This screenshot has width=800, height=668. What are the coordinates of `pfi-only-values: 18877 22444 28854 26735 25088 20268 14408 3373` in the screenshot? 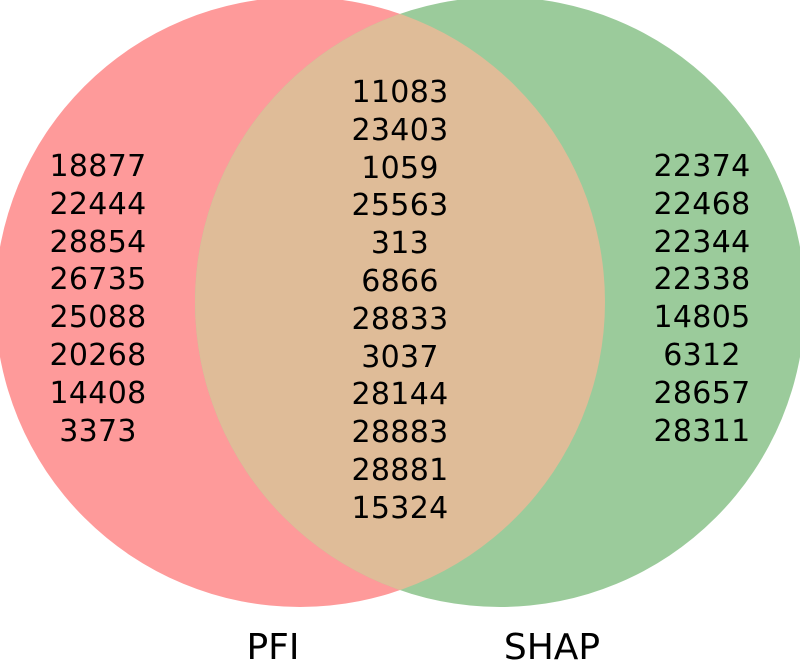 It's located at (98, 299).